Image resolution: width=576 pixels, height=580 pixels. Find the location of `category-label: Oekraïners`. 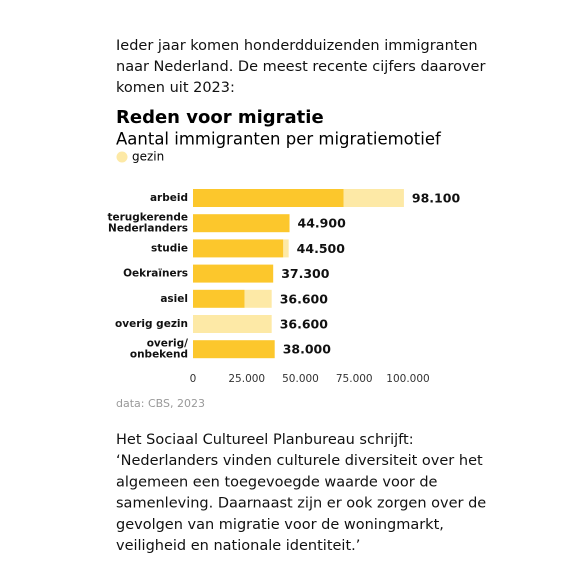

category-label: Oekraïners is located at coordinates (155, 274).